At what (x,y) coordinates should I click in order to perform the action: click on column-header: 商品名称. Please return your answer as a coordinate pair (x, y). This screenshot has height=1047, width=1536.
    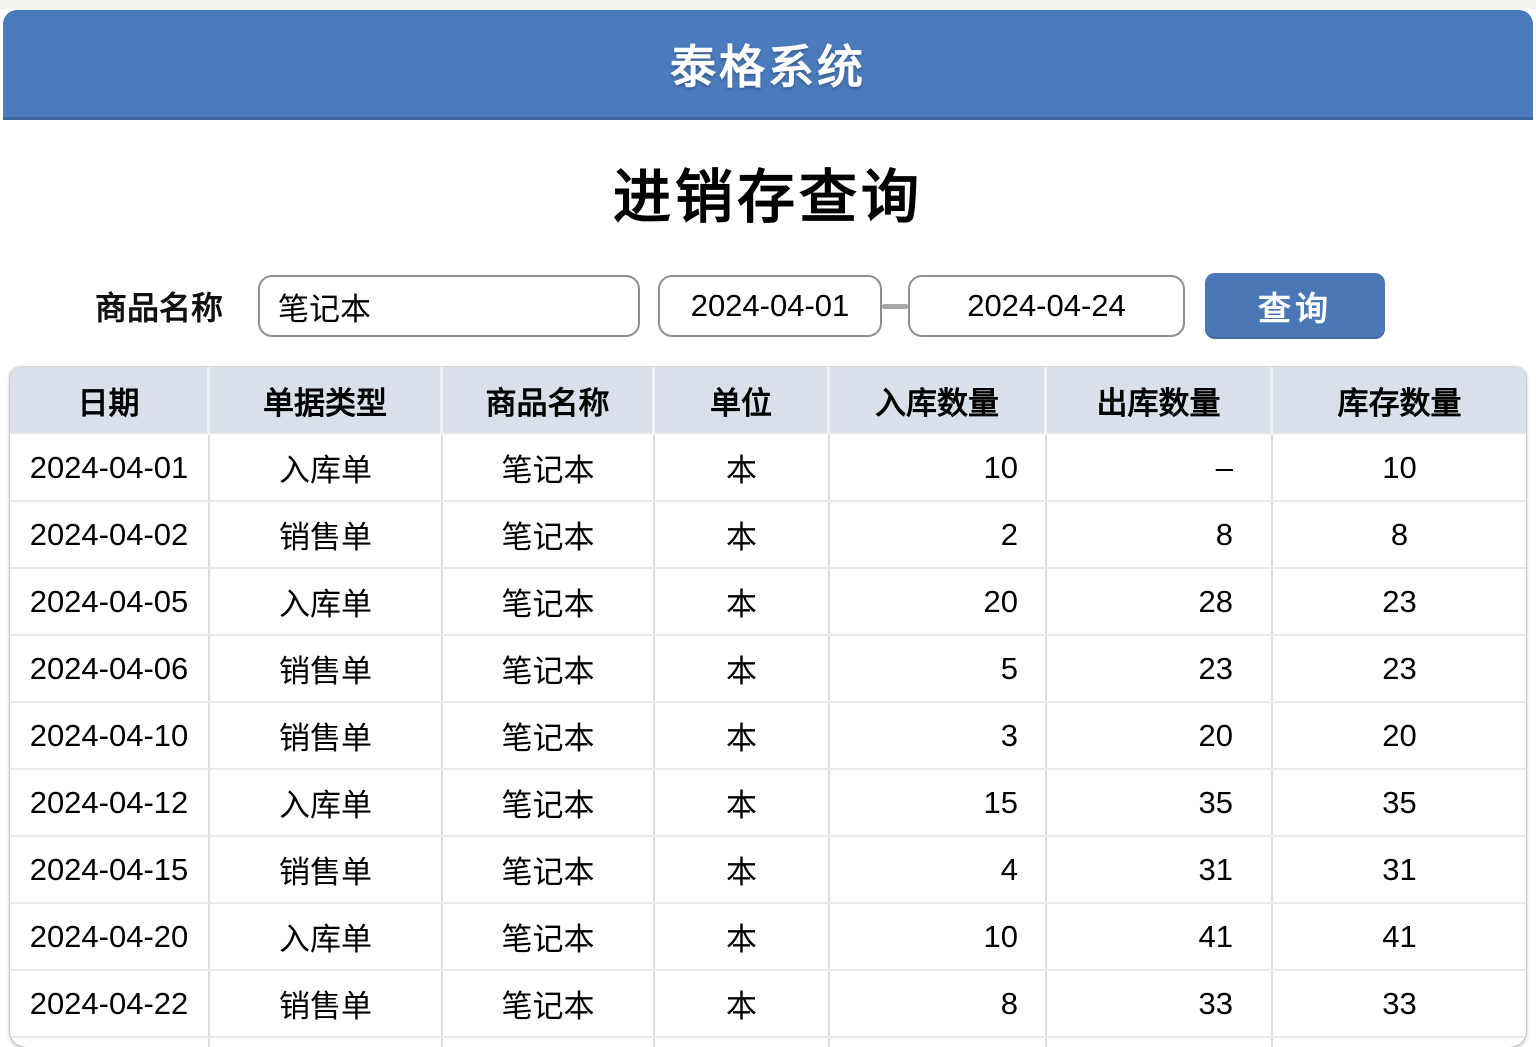
    Looking at the image, I should click on (549, 400).